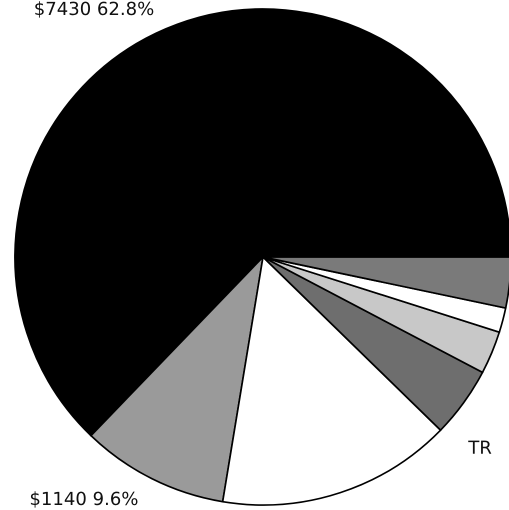 Image resolution: width=509 pixels, height=510 pixels. I want to click on data-label: $7430 62.8%, so click(94, 9).